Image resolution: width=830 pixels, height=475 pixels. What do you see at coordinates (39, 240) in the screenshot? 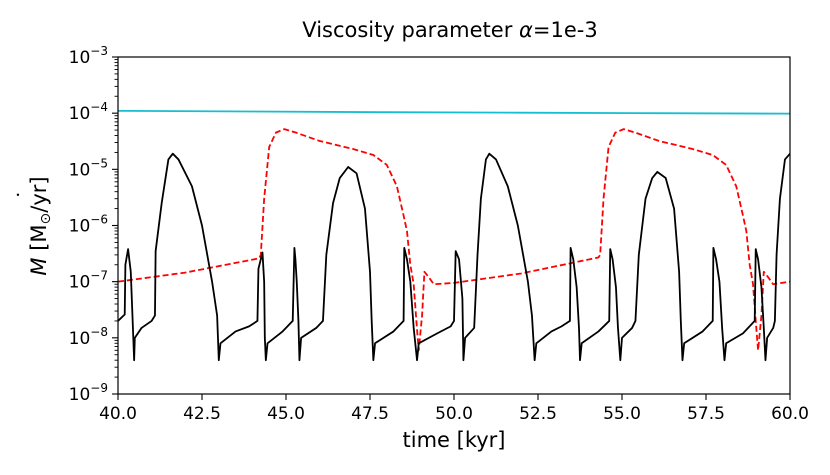
I see `y-axis-label-open: [M` at bounding box center [39, 240].